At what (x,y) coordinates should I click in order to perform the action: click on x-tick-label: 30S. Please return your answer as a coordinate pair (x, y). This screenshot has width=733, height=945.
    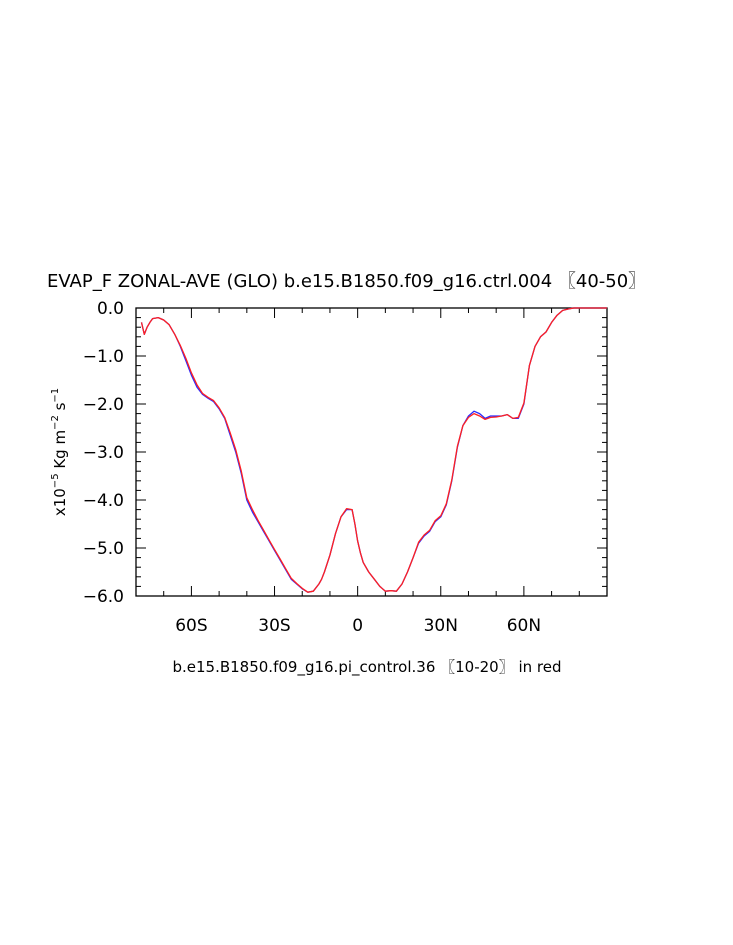
    Looking at the image, I should click on (274, 626).